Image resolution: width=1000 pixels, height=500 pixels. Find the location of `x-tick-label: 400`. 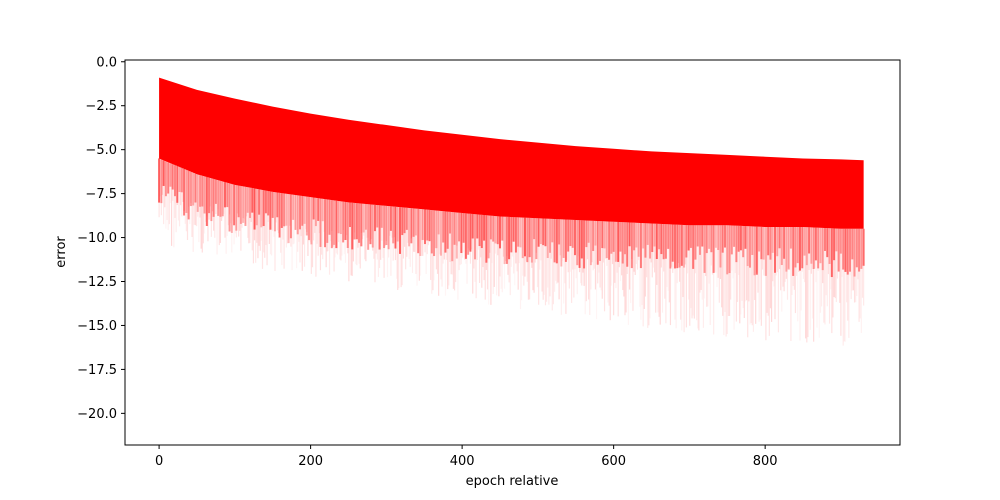

x-tick-label: 400 is located at coordinates (462, 461).